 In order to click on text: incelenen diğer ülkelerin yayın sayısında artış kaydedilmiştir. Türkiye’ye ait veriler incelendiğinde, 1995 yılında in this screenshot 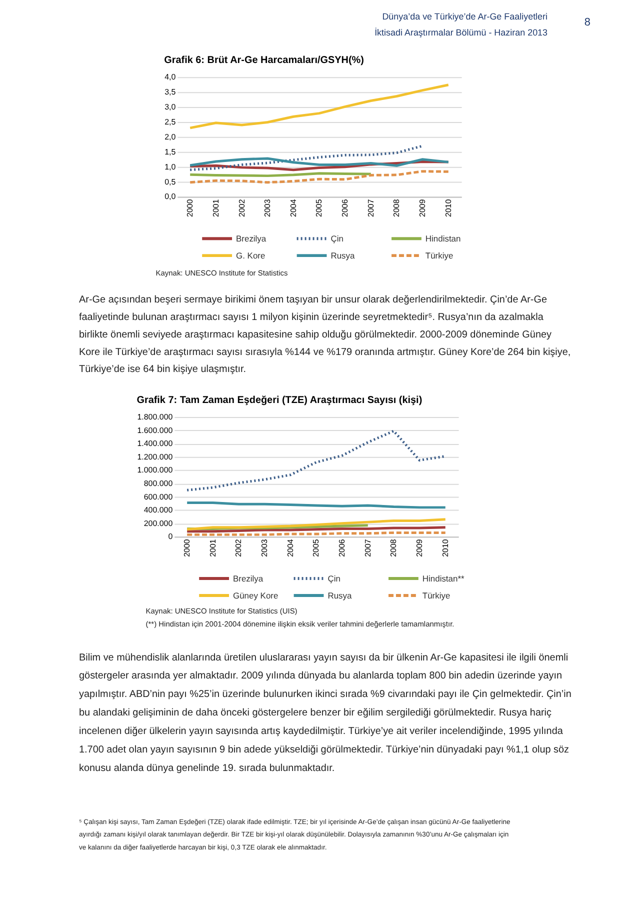, I will do `click(321, 732)`.